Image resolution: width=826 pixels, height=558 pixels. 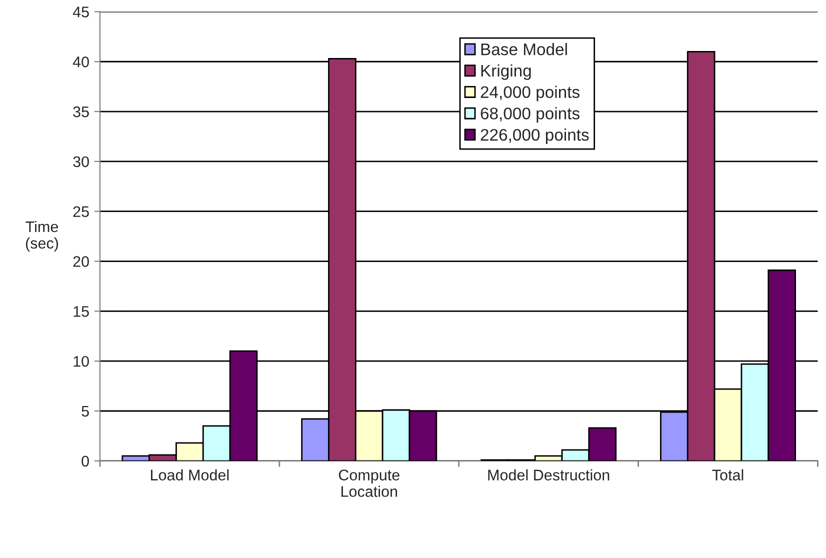 What do you see at coordinates (190, 474) in the screenshot?
I see `x-tick-label: Load Model` at bounding box center [190, 474].